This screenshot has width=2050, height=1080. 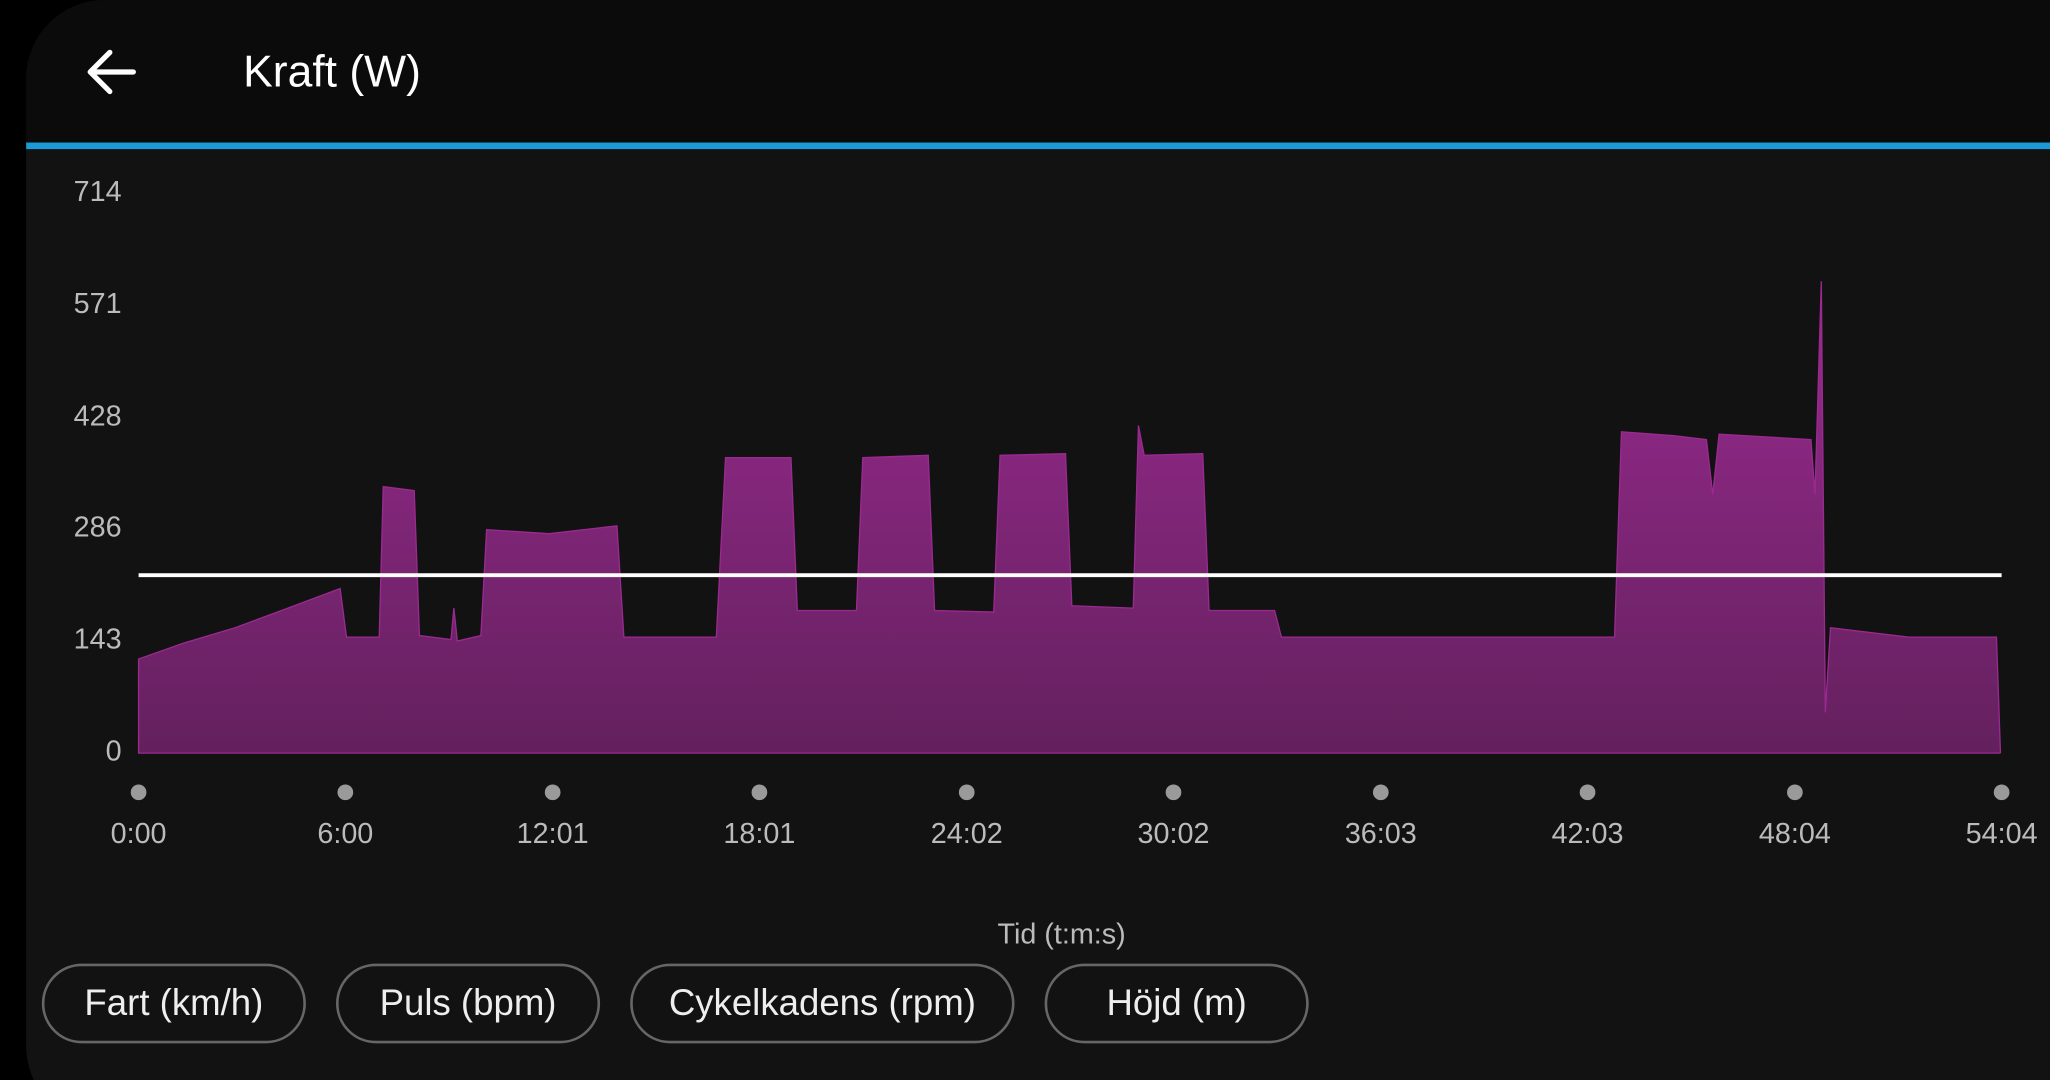 I want to click on y-tick-label: 0, so click(x=114, y=752).